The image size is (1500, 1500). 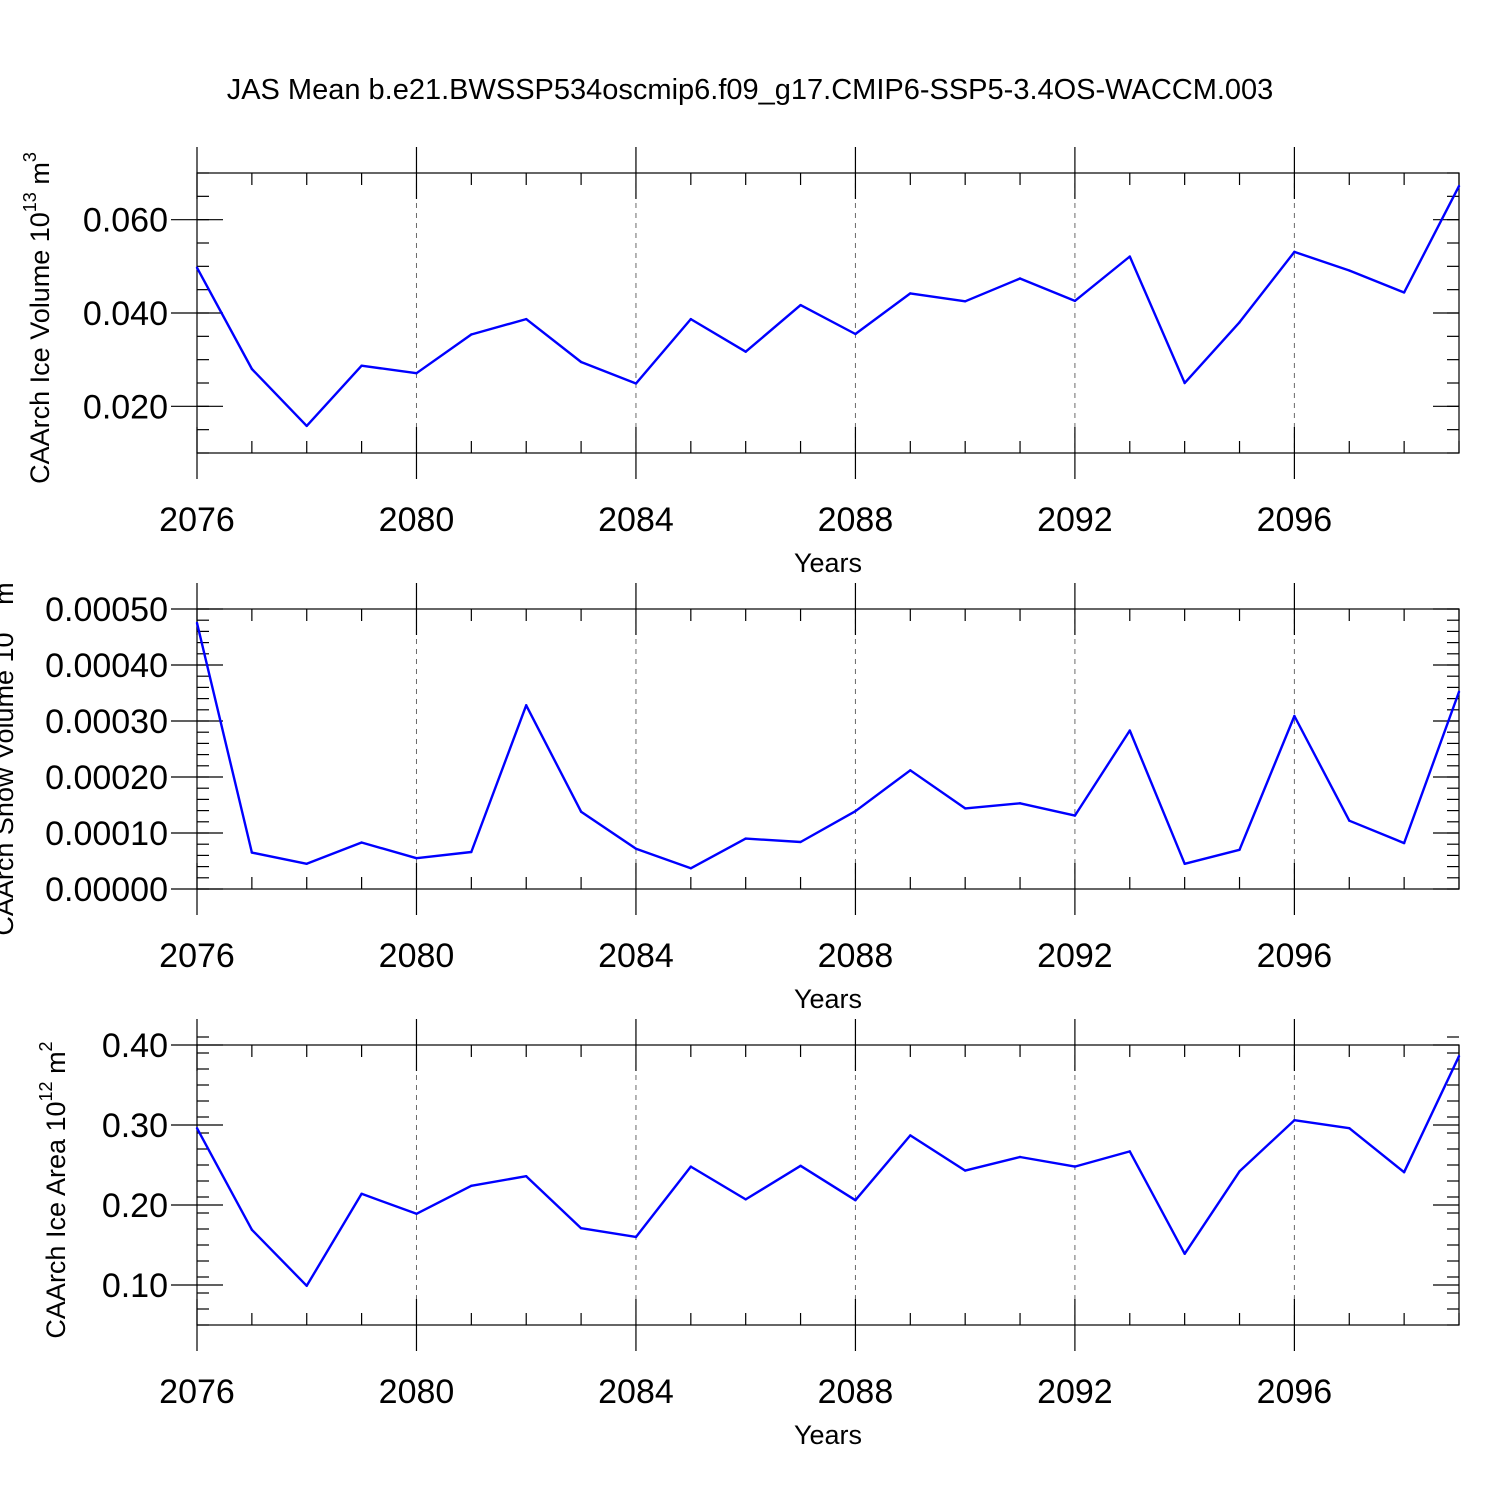 What do you see at coordinates (106, 666) in the screenshot?
I see `y-tick-label: 0.00040` at bounding box center [106, 666].